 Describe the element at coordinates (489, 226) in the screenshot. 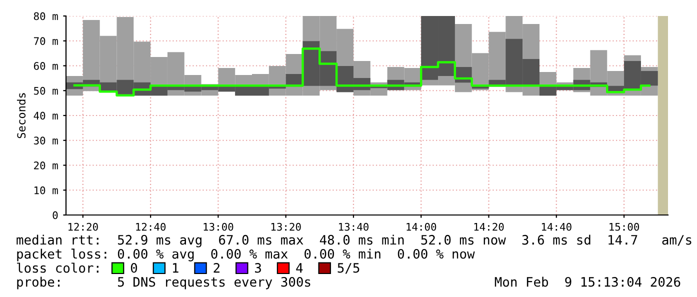

I see `x-tick-label: 14:20` at that location.